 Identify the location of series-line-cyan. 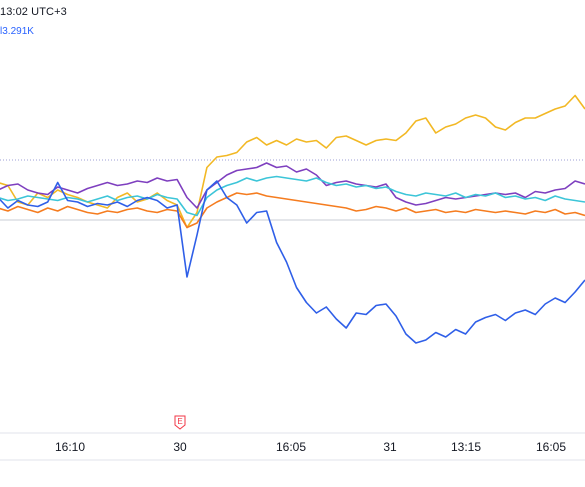
(292, 196).